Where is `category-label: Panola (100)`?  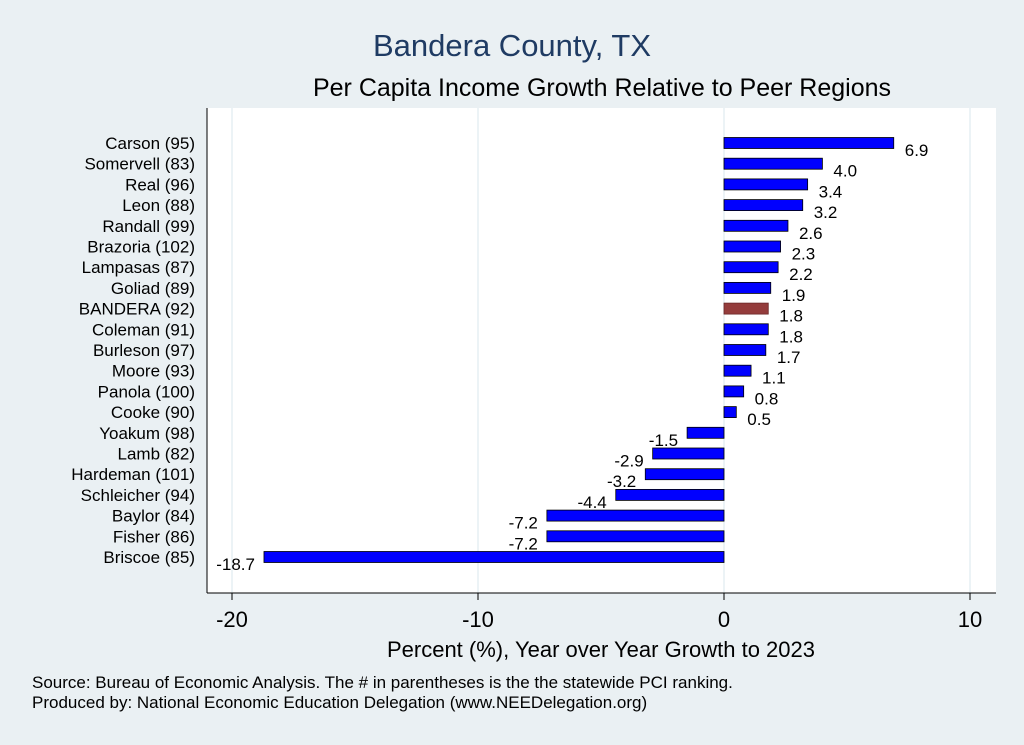
category-label: Panola (100) is located at coordinates (146, 391).